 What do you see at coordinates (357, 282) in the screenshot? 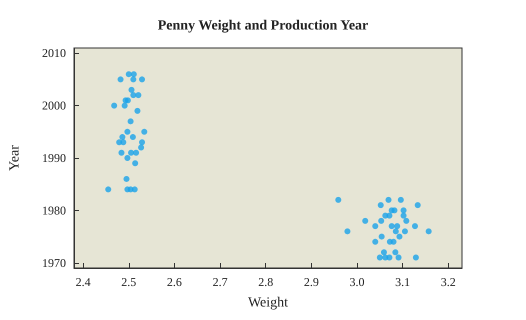
I see `x-tick-label: 3.0` at bounding box center [357, 282].